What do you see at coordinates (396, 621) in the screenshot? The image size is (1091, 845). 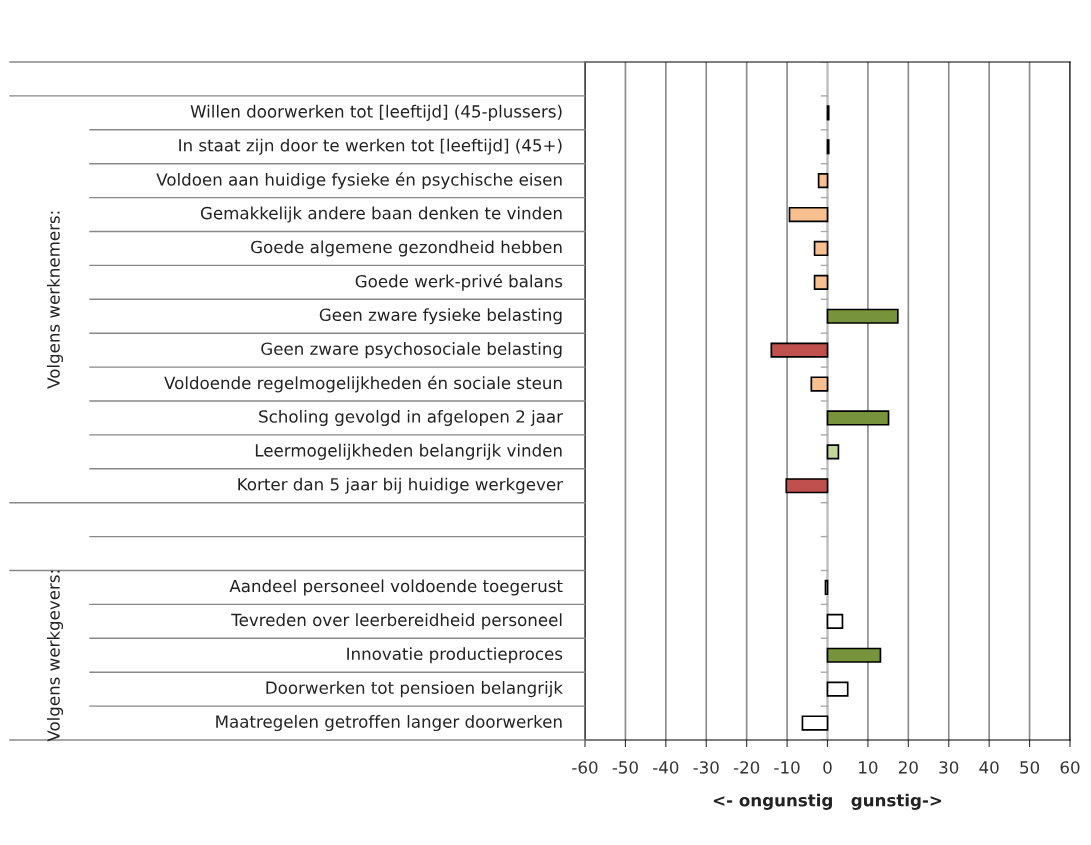 I see `y-tick-label: Tevreden over leerbereidheid personeel` at bounding box center [396, 621].